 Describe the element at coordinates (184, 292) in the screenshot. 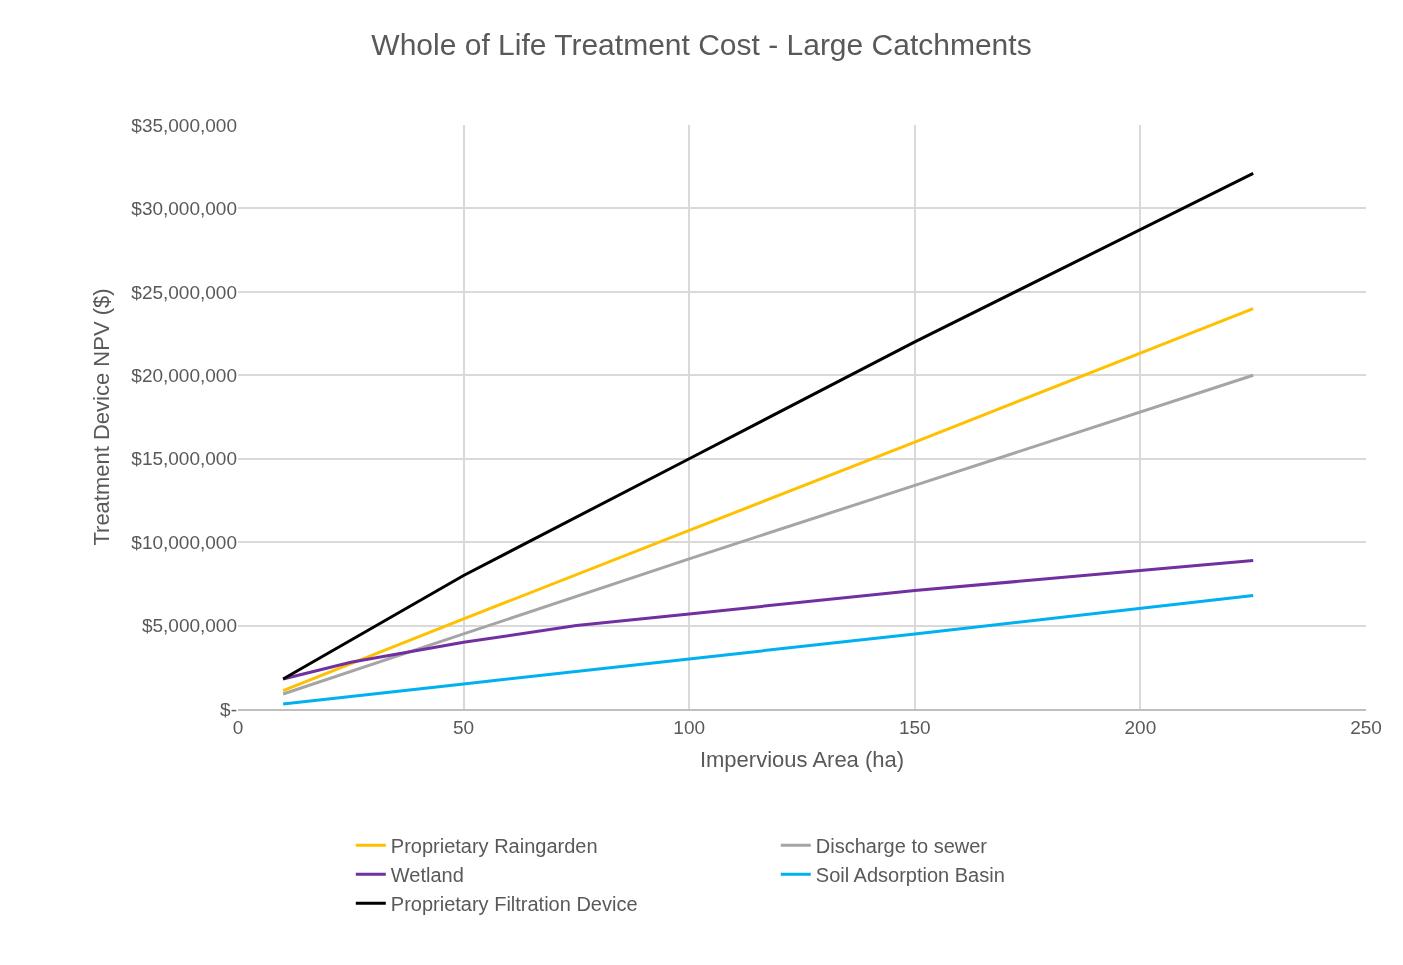

I see `y-tick-label: $25,000,000` at that location.